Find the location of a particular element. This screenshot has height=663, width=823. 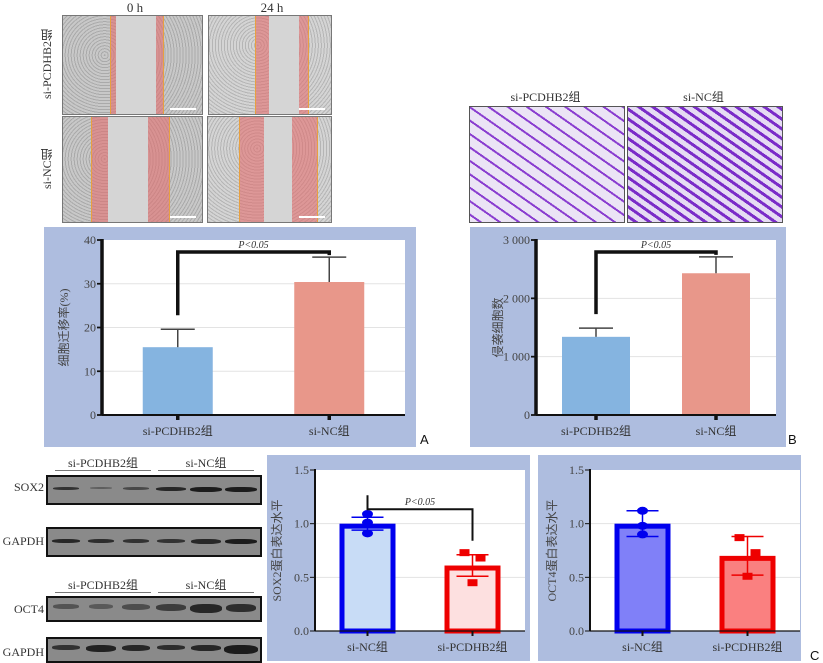

wound-image-nc-24h is located at coordinates (269, 169).